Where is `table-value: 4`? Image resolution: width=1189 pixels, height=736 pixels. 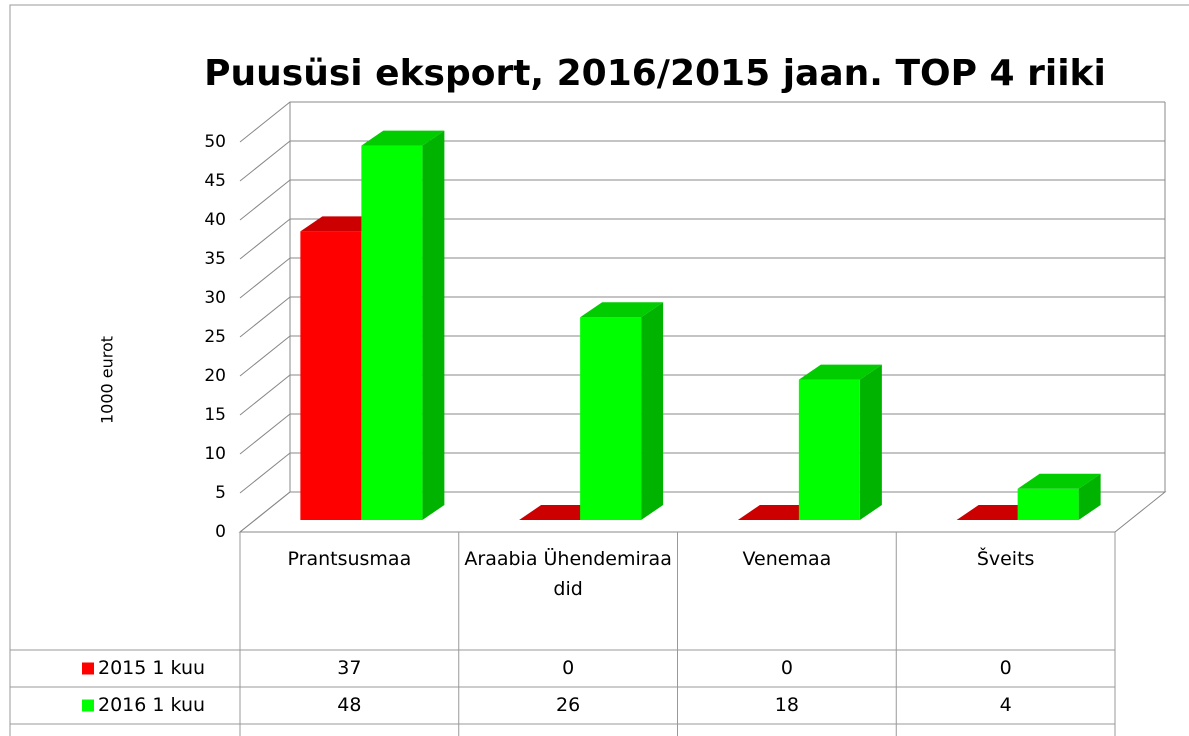 table-value: 4 is located at coordinates (1006, 705).